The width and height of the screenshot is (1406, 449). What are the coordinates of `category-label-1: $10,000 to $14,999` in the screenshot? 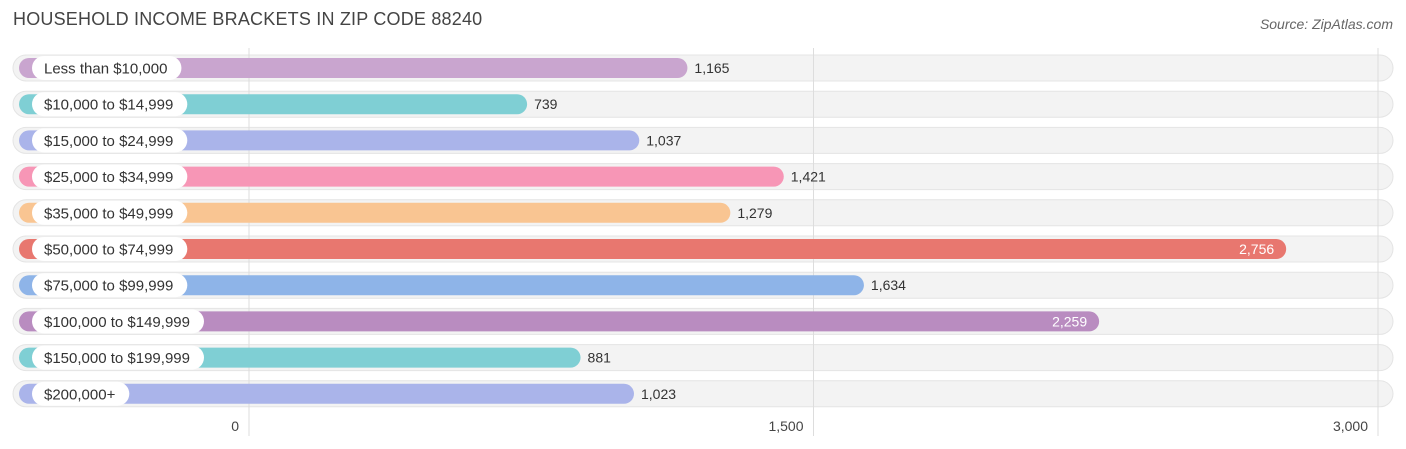 It's located at (108, 105).